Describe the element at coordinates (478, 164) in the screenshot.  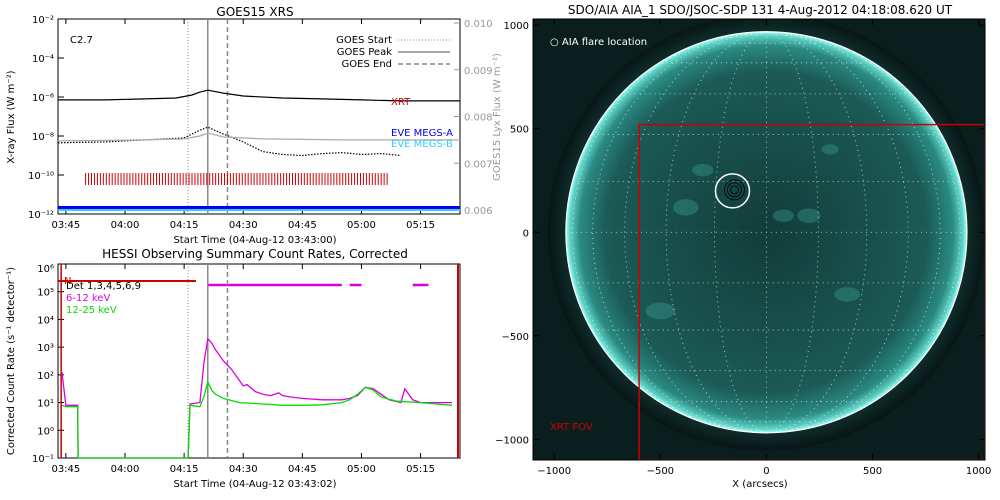
I see `goes-y-right-tick-label: 0.007` at that location.